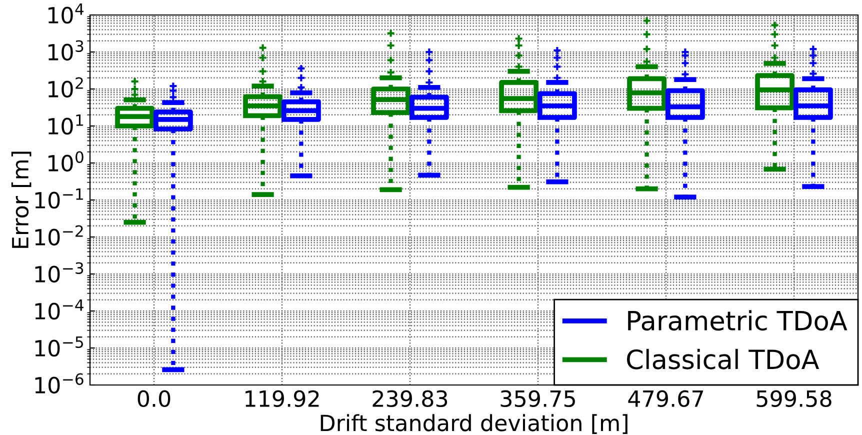 Image resolution: width=862 pixels, height=435 pixels. What do you see at coordinates (154, 399) in the screenshot?
I see `x-tick-label: 0.0` at bounding box center [154, 399].